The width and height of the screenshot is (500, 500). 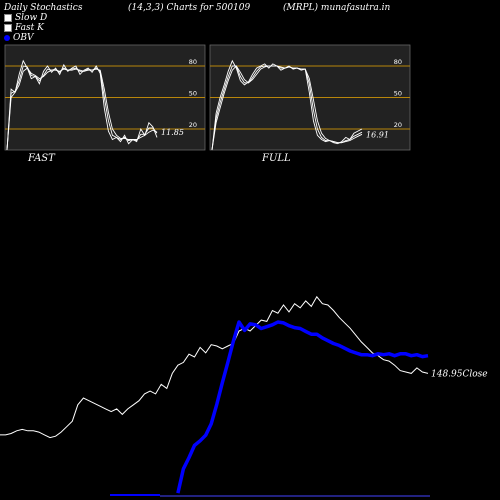 What do you see at coordinates (337, 8) in the screenshot?
I see `chart-header-right: (MRPL) munafasutra.in` at bounding box center [337, 8].